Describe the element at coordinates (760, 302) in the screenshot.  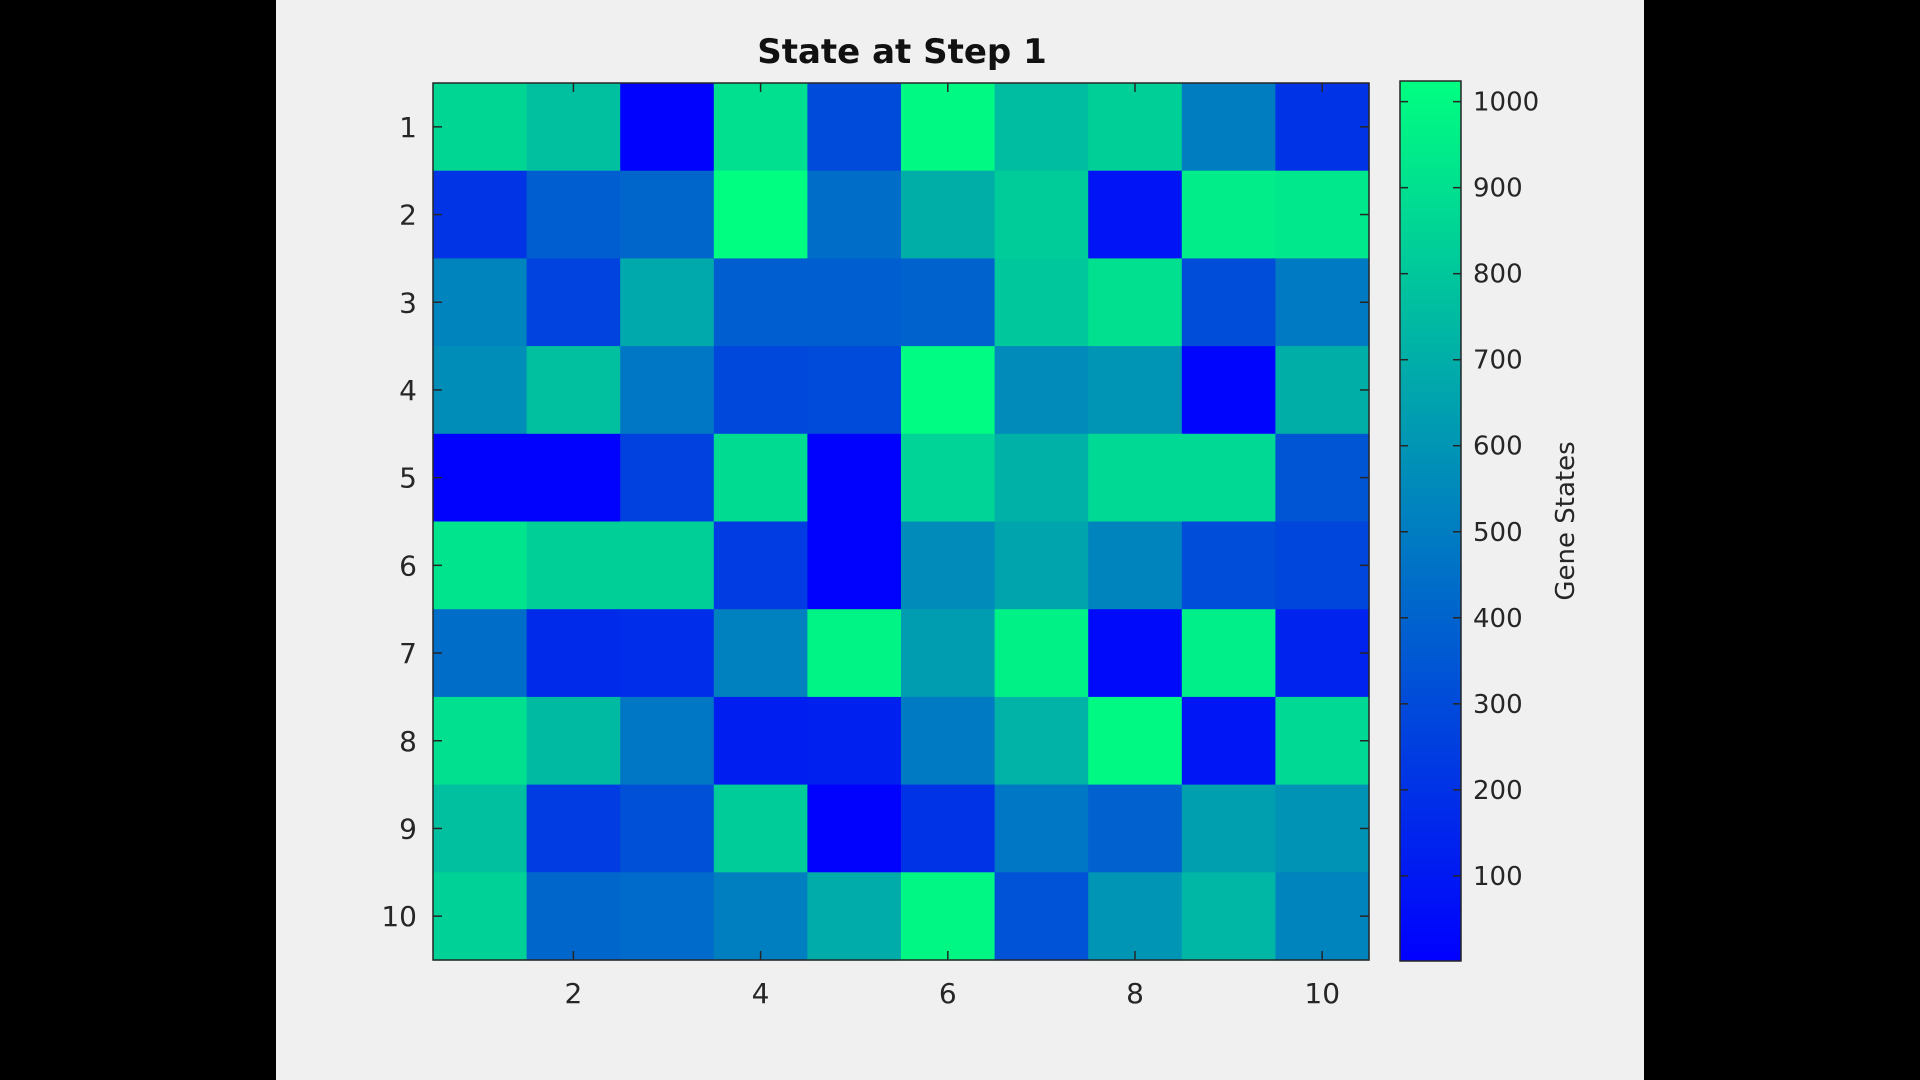
I see `heatmap-cell-r3-c4` at that location.